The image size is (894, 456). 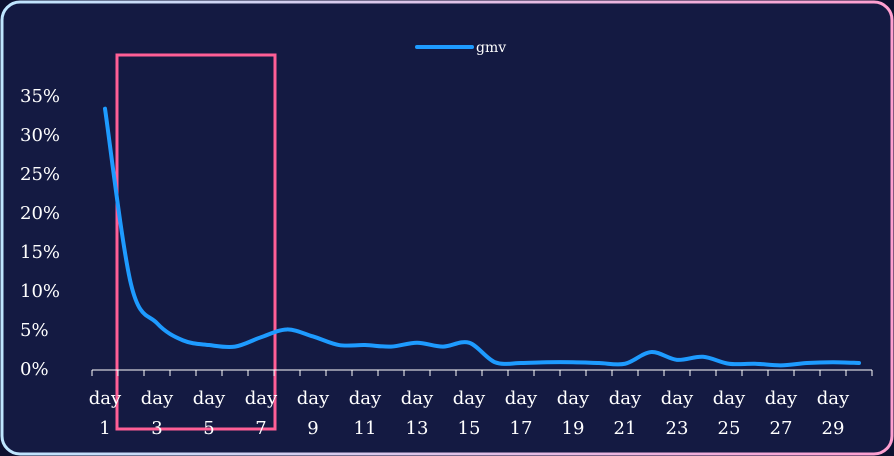 I want to click on y-tick-label: 10%, so click(x=40, y=291).